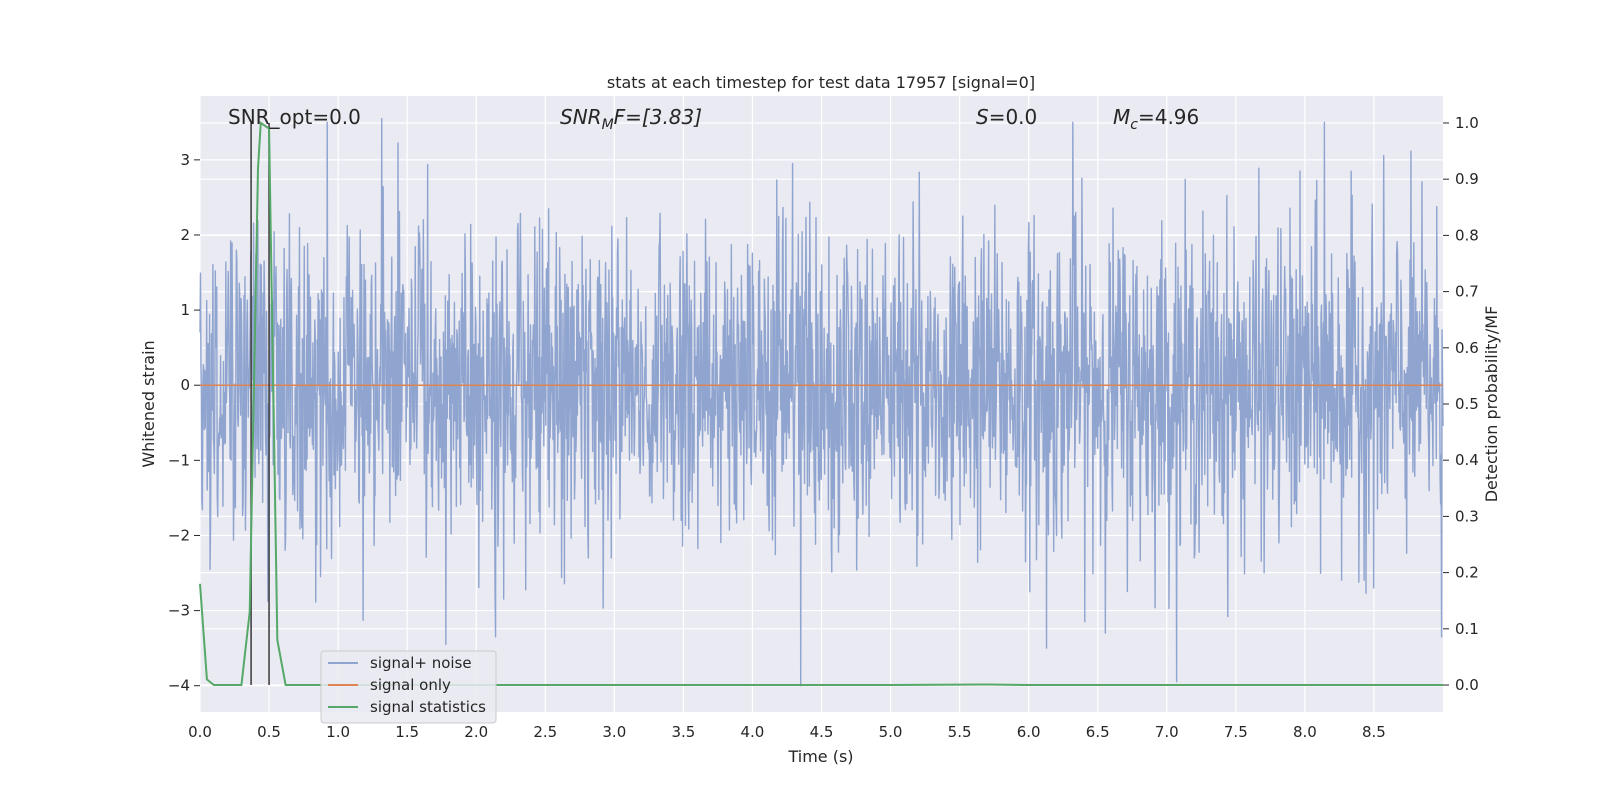  Describe the element at coordinates (476, 732) in the screenshot. I see `x-tick-label: 2.0` at that location.